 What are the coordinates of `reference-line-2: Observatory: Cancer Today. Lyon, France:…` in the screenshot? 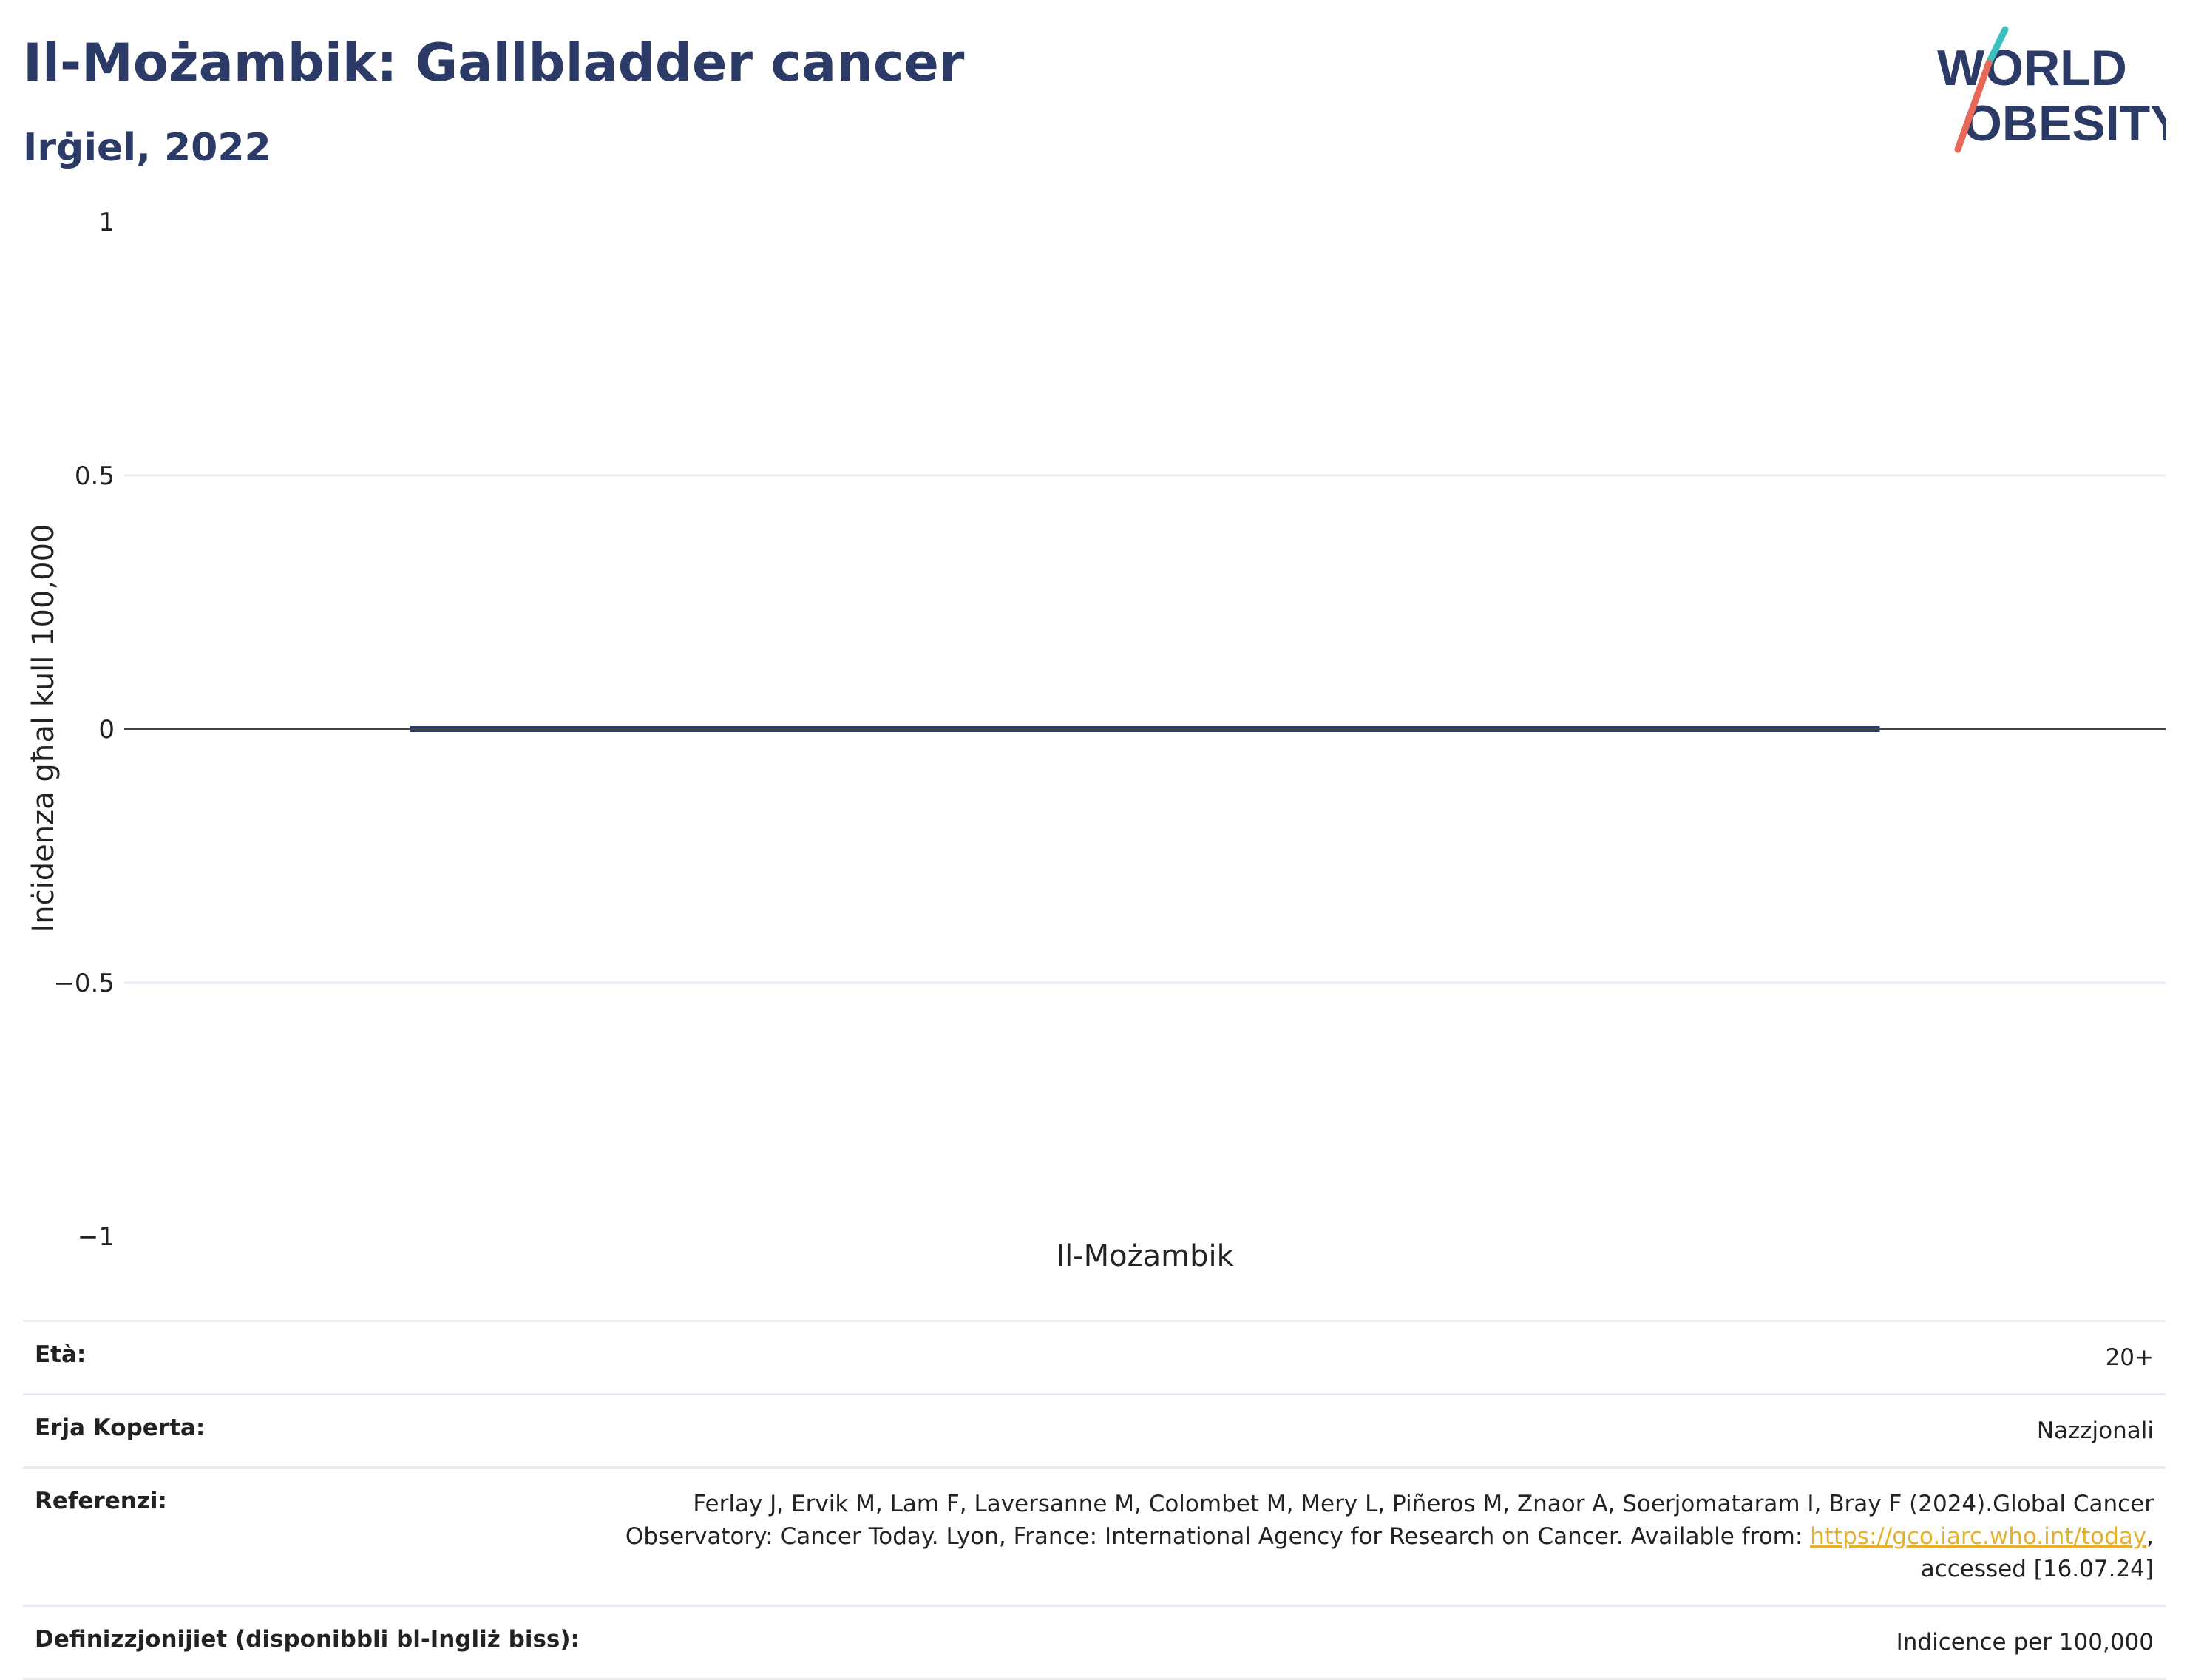 It's located at (1218, 1536).